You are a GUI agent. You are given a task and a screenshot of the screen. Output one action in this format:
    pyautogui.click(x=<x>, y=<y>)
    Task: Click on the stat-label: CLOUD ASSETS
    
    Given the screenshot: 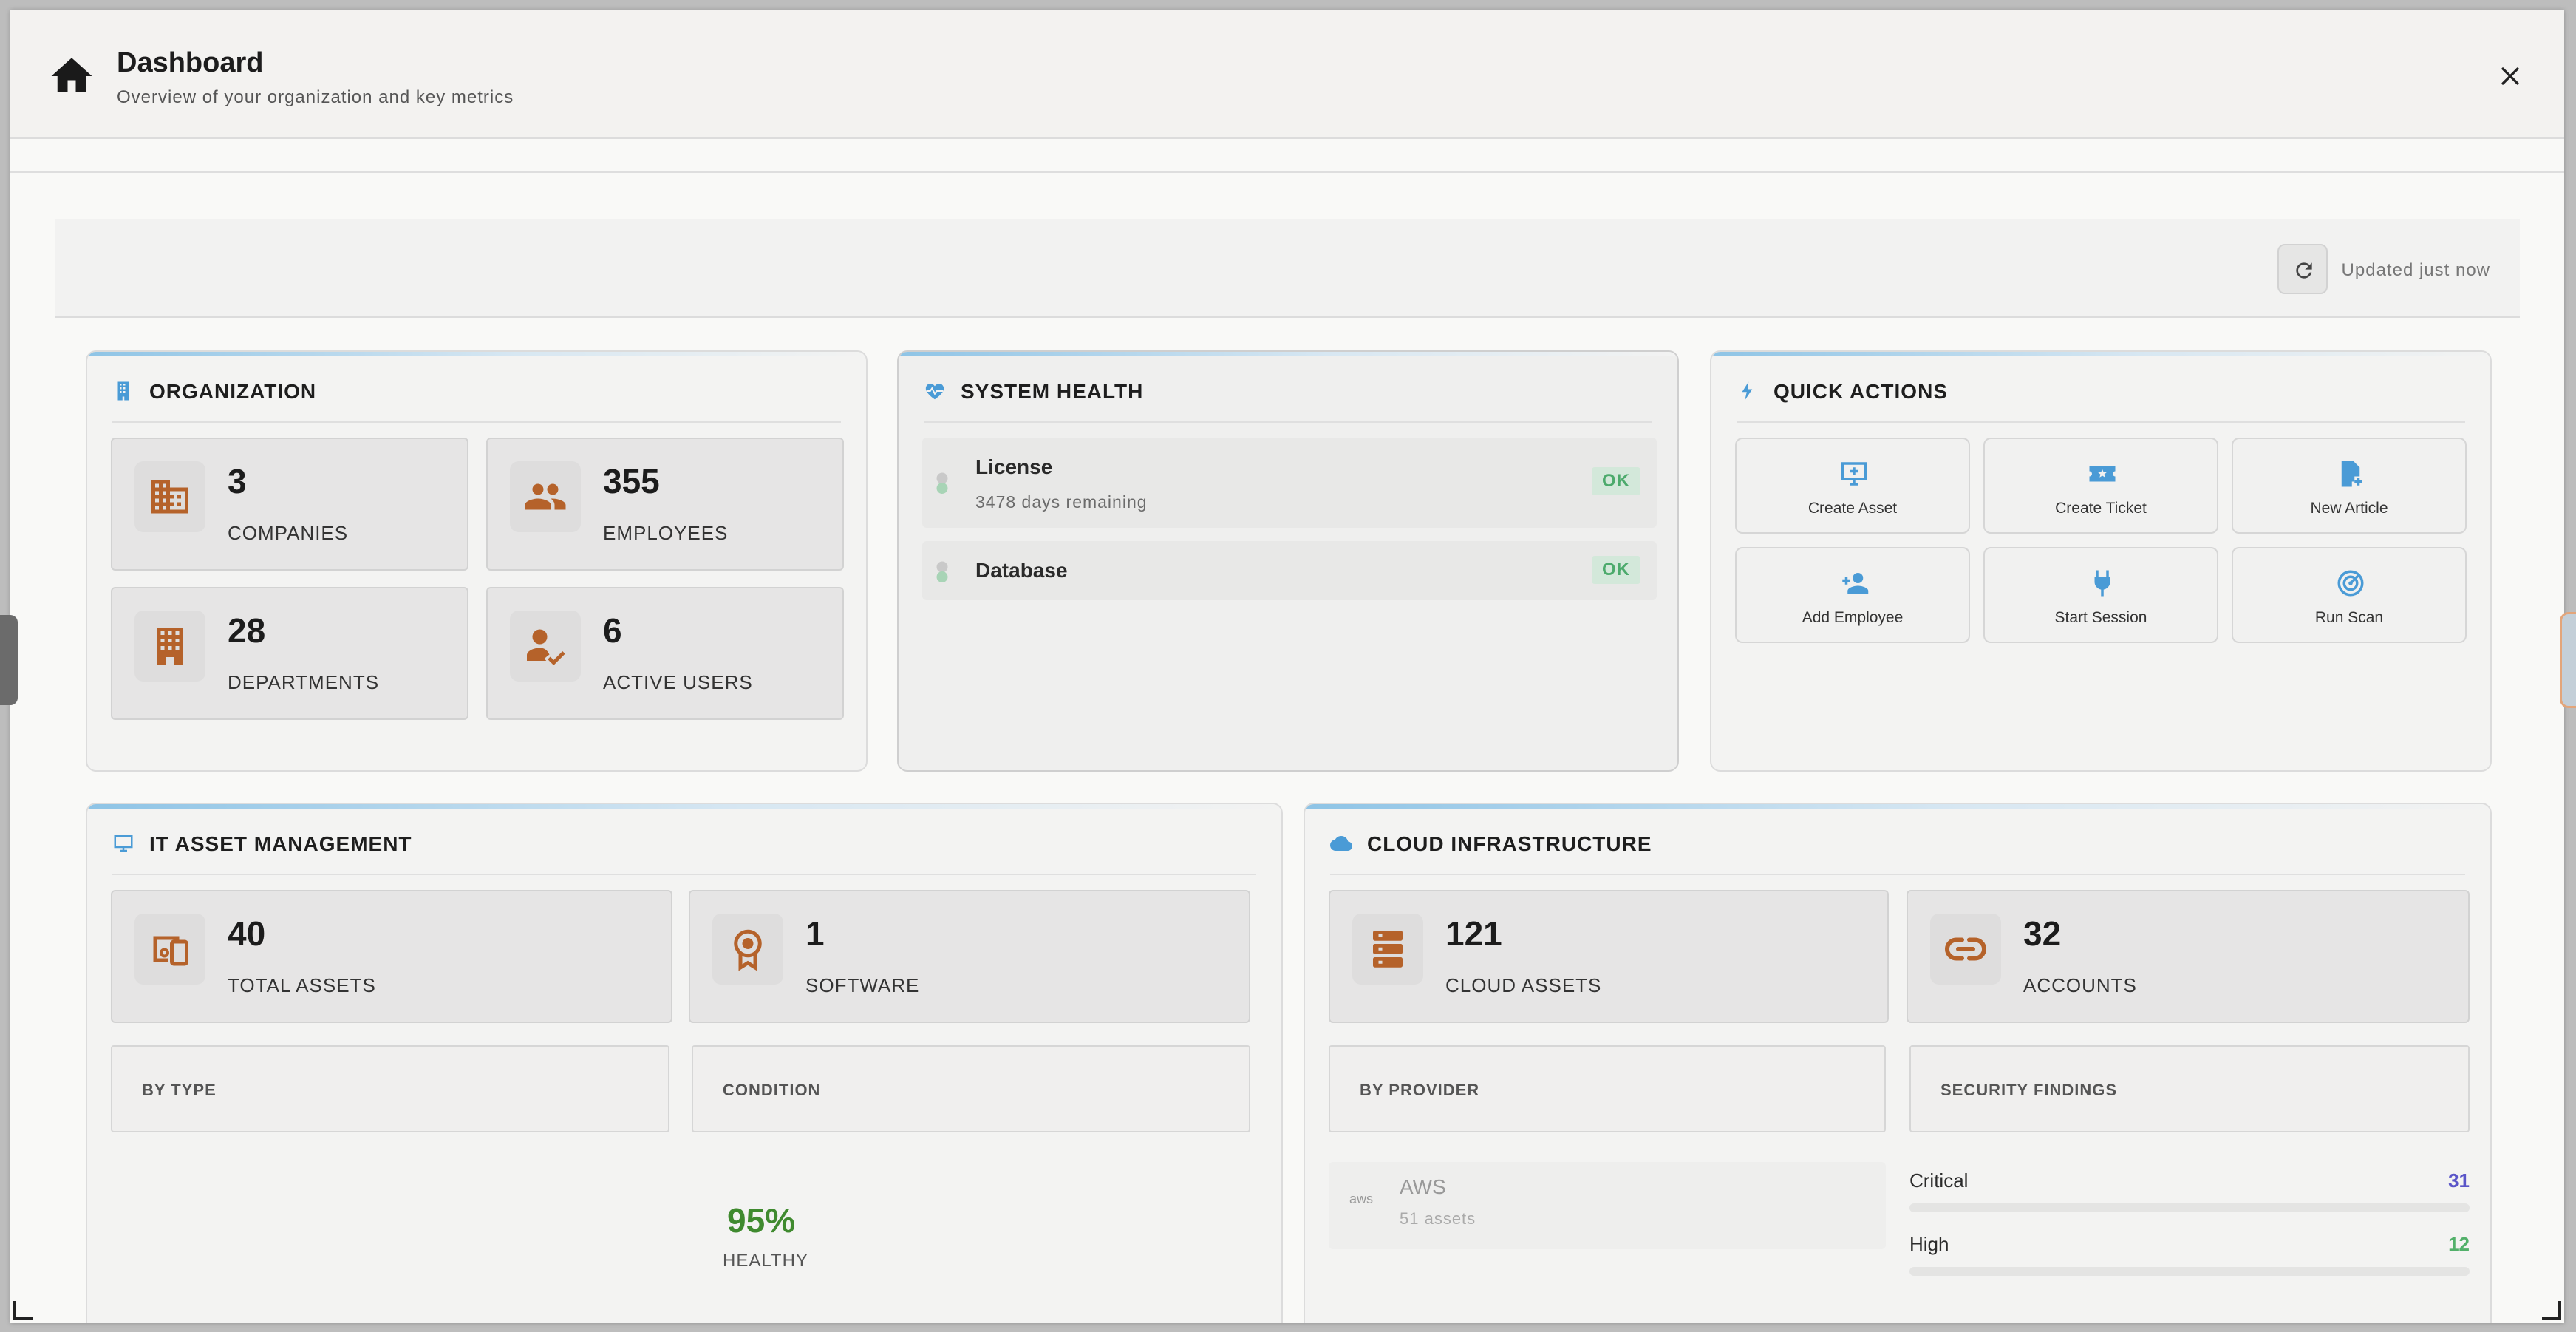 What is the action you would take?
    pyautogui.click(x=1523, y=985)
    